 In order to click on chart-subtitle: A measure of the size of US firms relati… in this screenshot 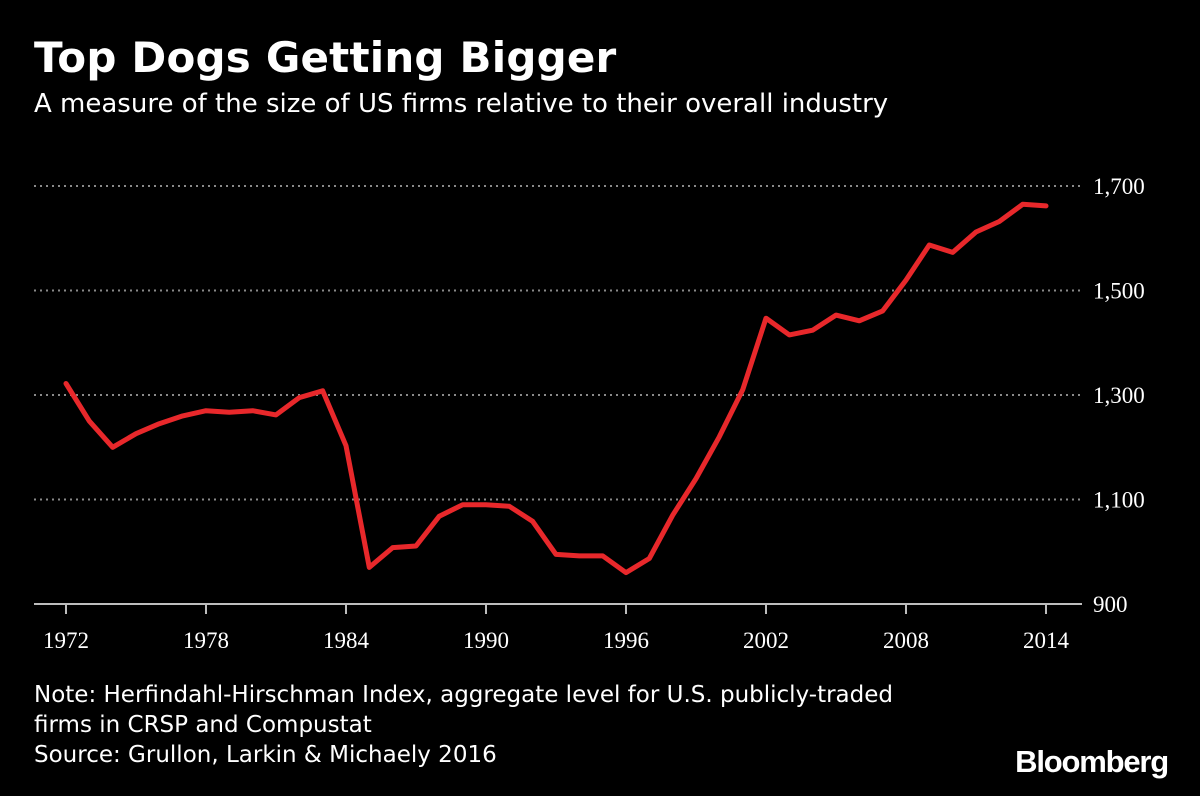, I will do `click(461, 104)`.